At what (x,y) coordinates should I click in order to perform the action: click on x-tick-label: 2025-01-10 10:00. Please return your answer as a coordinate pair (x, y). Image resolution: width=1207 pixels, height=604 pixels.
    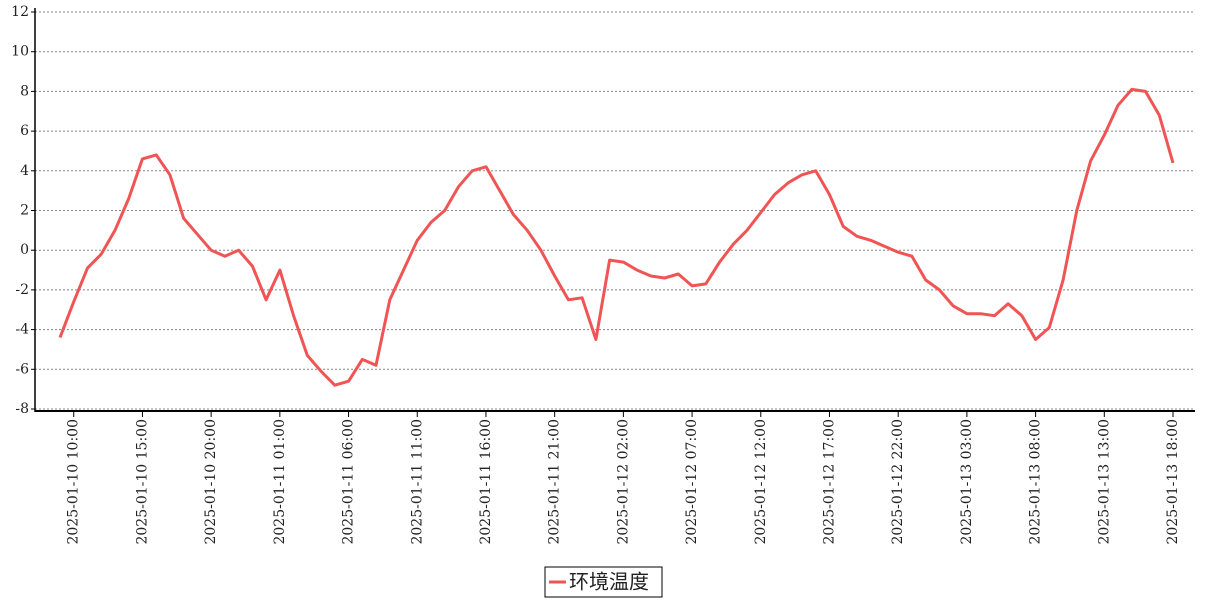
    Looking at the image, I should click on (74, 482).